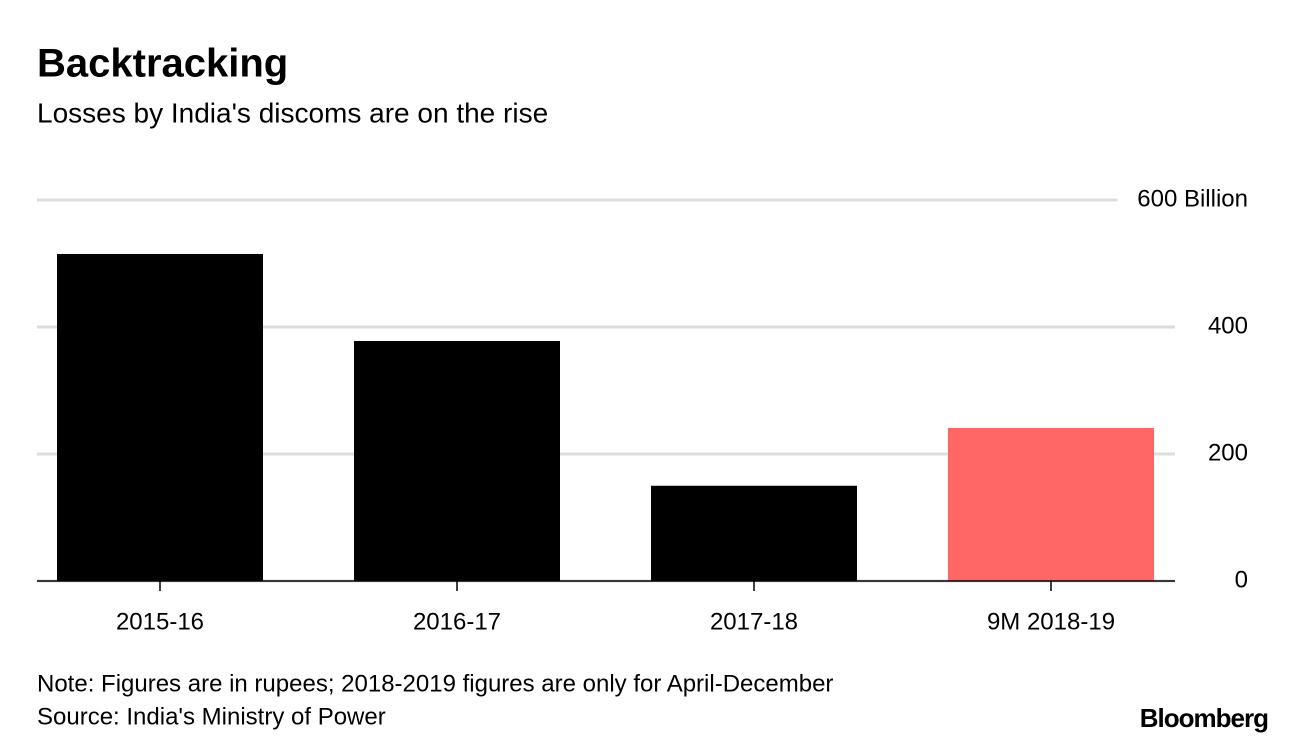 This screenshot has height=750, width=1296. Describe the element at coordinates (1228, 325) in the screenshot. I see `y-tick-label: 400` at that location.